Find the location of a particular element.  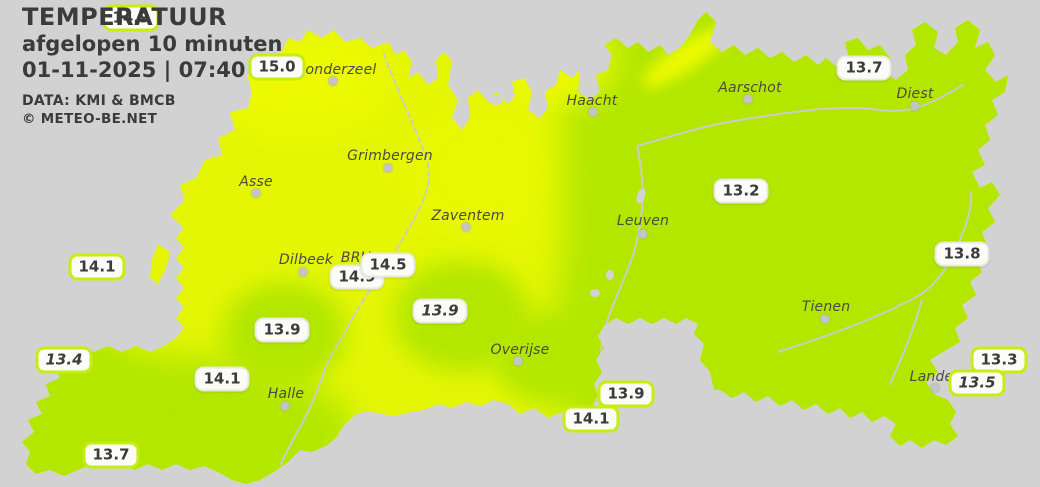

temperature-badge: 15.0 is located at coordinates (277, 67).